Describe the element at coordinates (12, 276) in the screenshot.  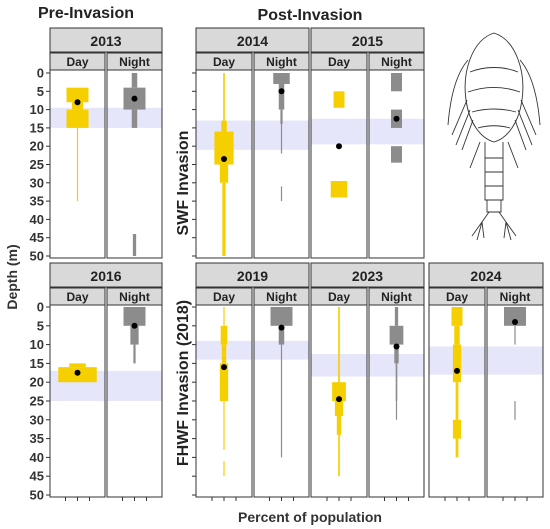
I see `y-axis-title: Depth (m)` at that location.